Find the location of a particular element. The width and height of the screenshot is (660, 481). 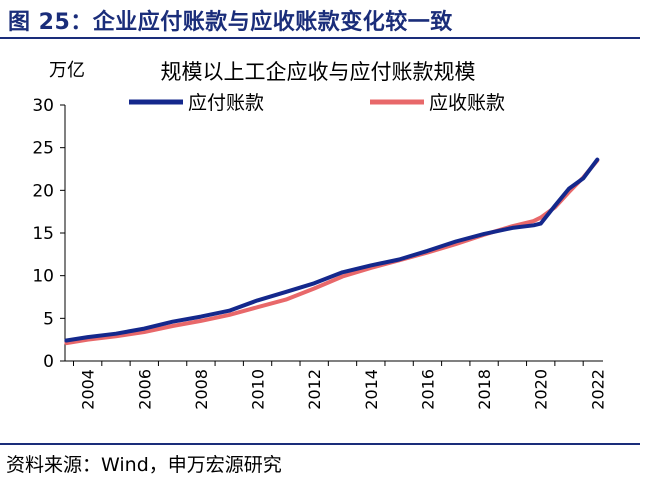

y-tick-label: 10 is located at coordinates (43, 277).